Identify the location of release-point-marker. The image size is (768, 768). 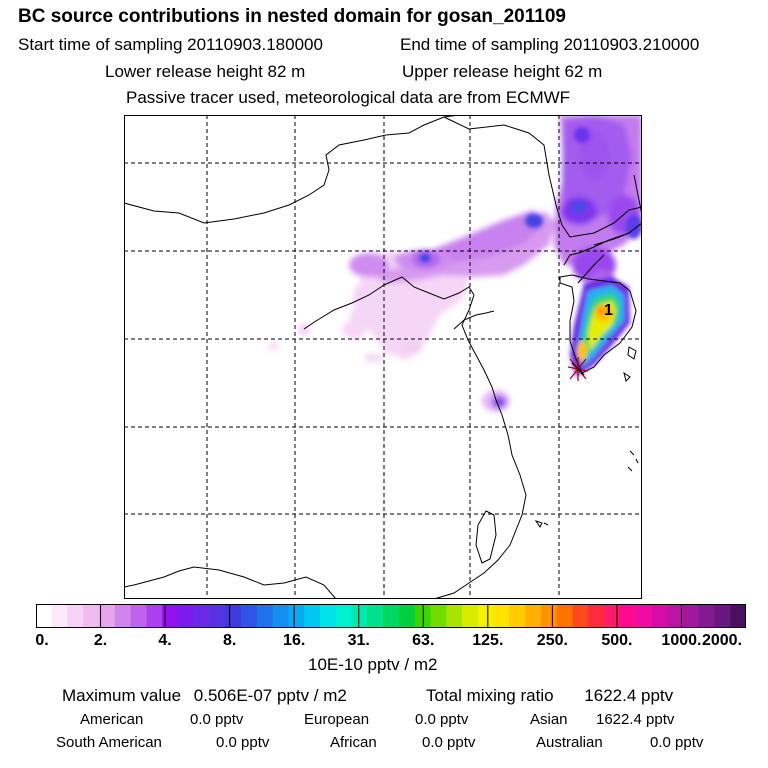
(578, 369).